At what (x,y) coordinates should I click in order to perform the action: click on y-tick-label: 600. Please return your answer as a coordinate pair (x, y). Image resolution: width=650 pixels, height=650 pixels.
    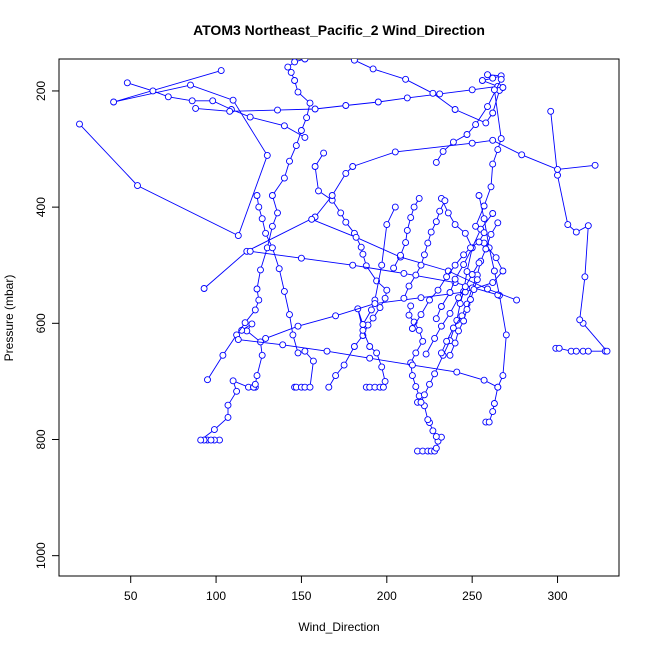
    Looking at the image, I should click on (41, 323).